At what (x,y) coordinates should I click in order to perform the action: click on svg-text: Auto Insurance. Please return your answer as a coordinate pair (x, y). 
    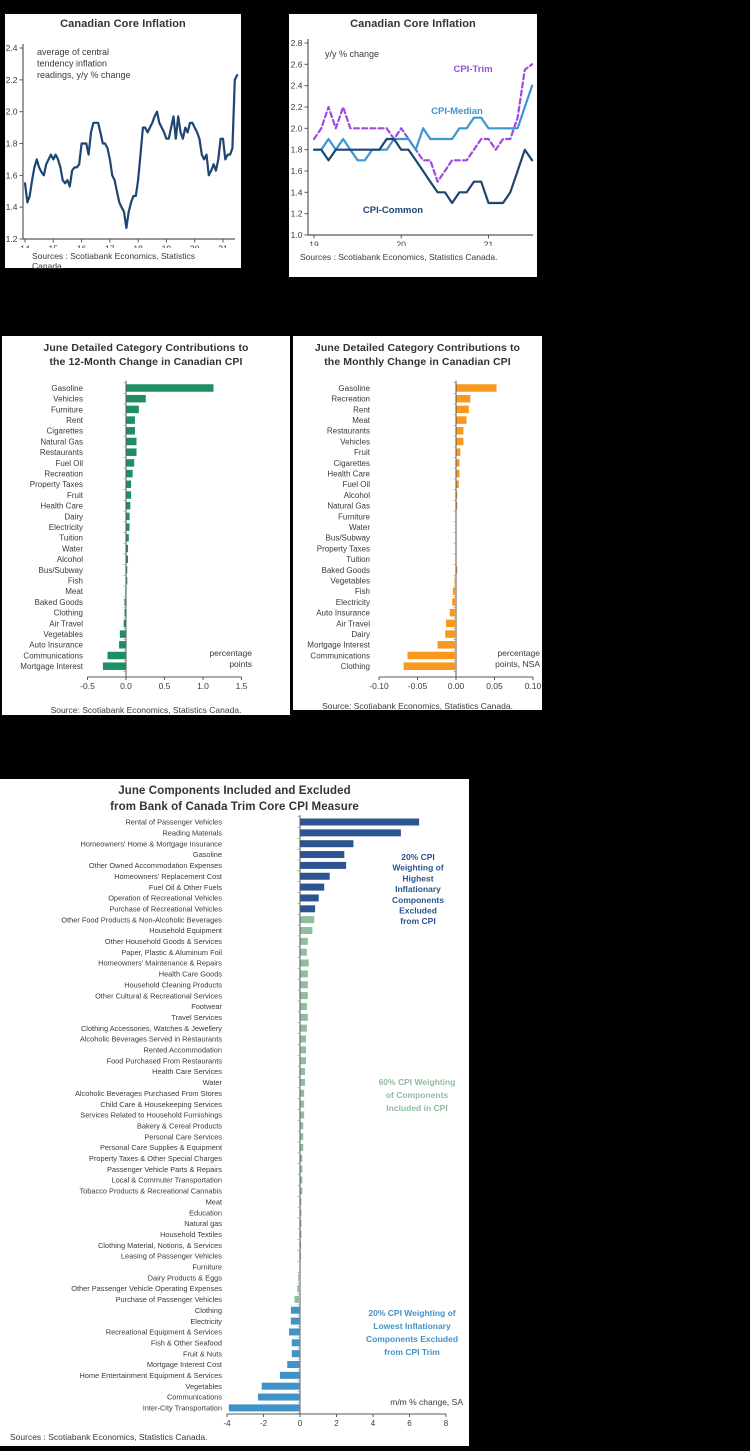
    Looking at the image, I should click on (343, 613).